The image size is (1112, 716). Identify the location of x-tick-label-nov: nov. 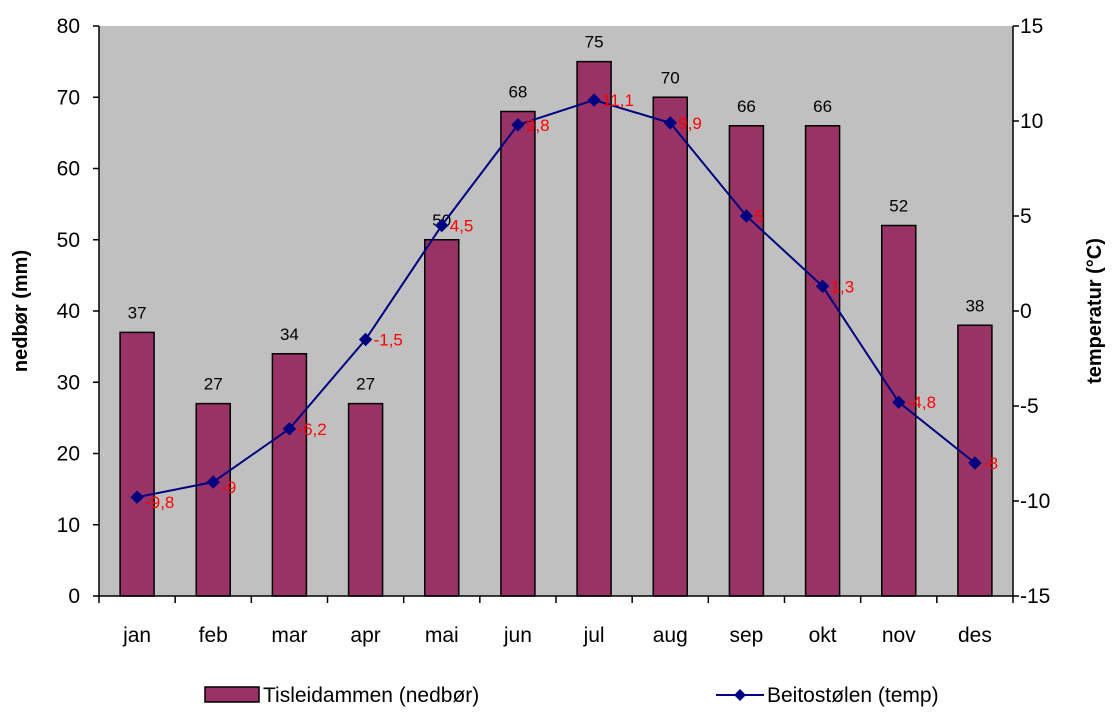
(899, 635).